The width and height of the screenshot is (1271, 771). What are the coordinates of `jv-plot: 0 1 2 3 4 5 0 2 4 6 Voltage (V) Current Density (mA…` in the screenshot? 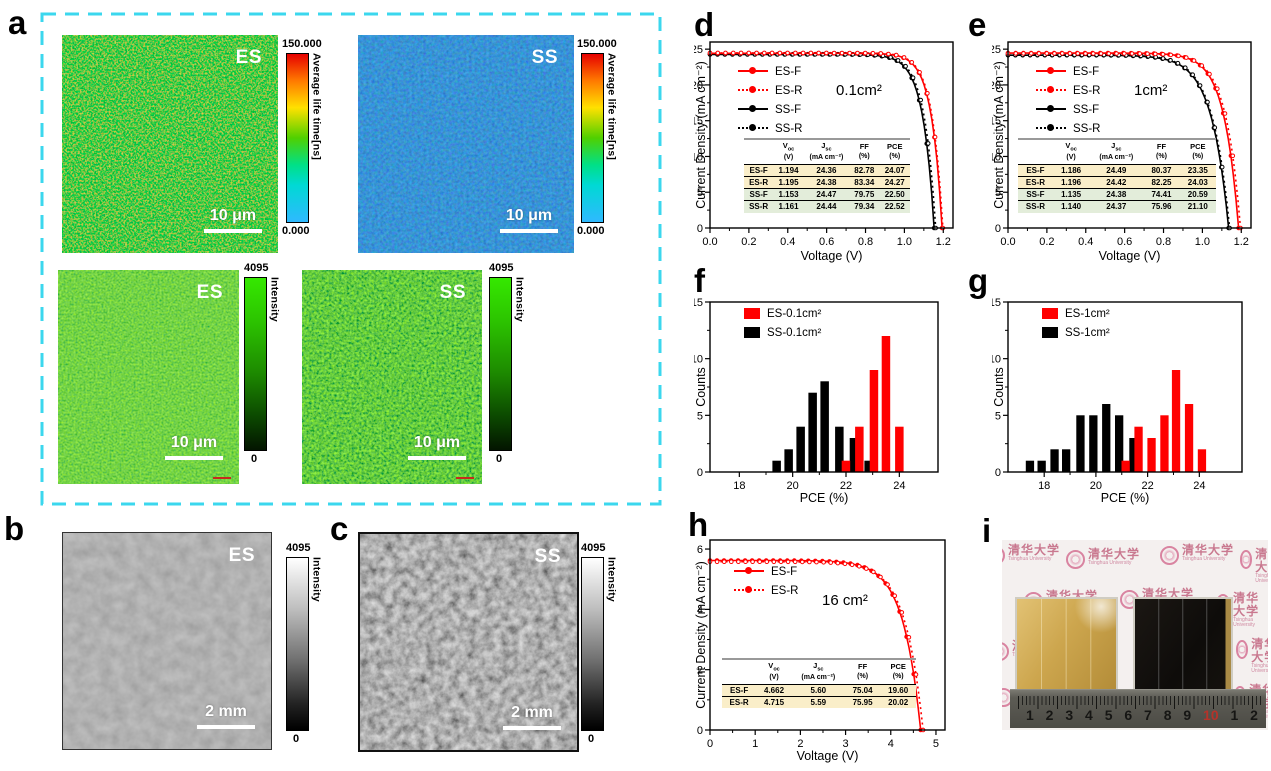 It's located at (820, 651).